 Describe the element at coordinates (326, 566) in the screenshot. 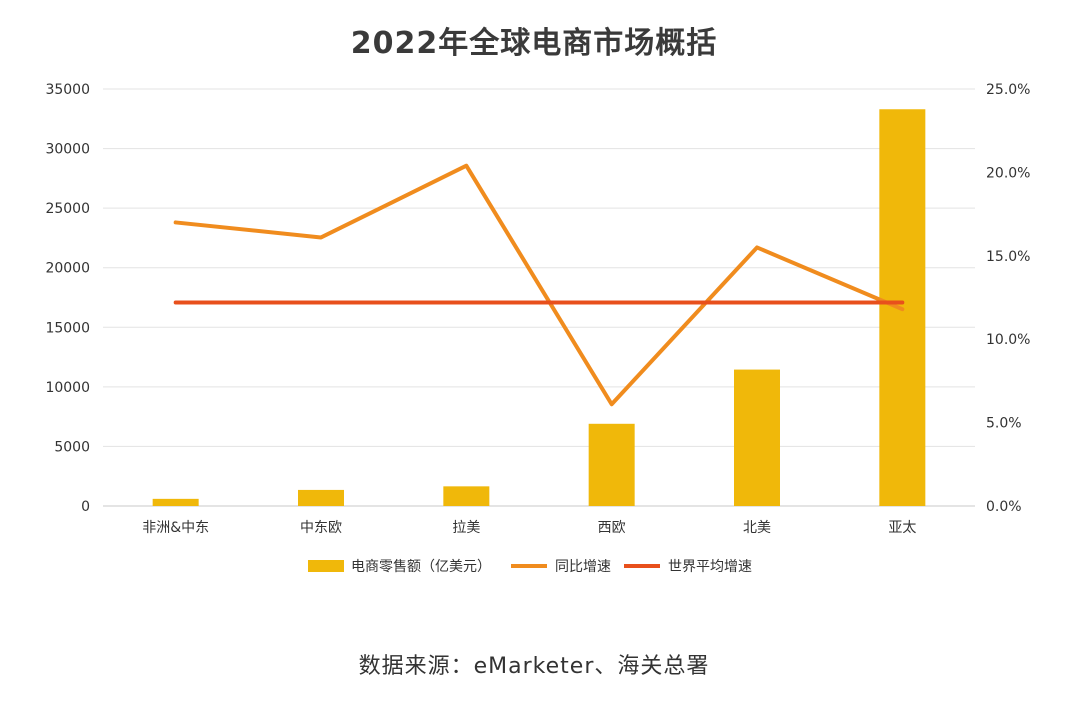

I see `legend-swatch-bar` at that location.